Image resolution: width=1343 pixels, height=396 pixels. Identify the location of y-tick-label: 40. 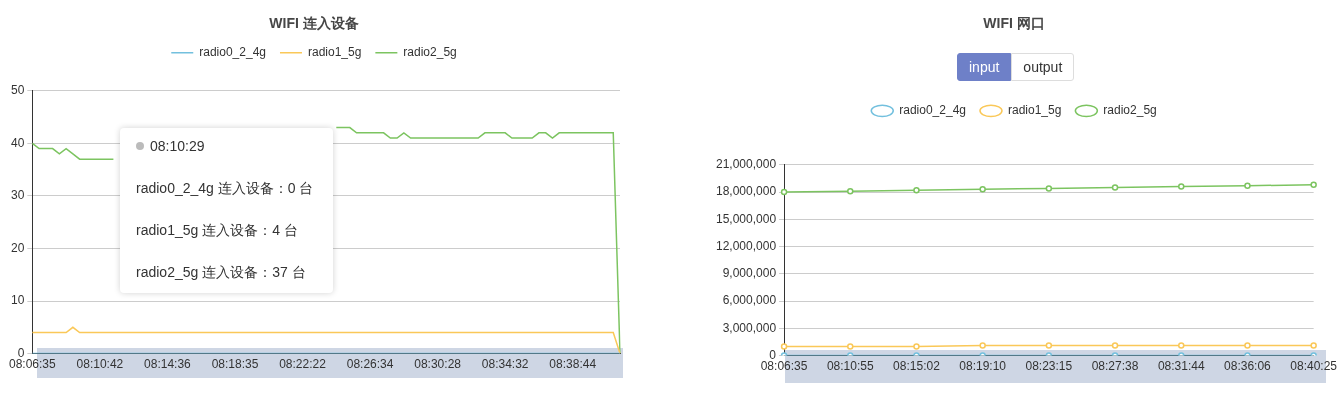
(17, 142).